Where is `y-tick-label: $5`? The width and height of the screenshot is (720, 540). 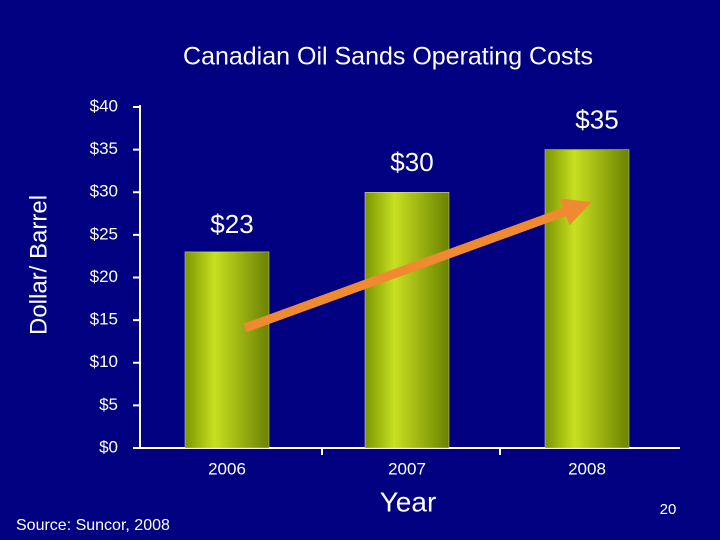 y-tick-label: $5 is located at coordinates (108, 404).